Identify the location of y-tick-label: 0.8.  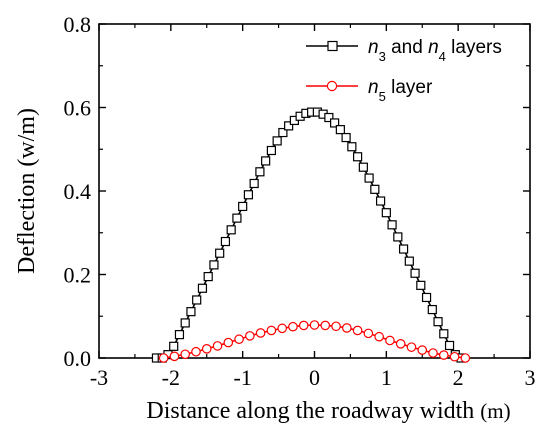
(78, 24).